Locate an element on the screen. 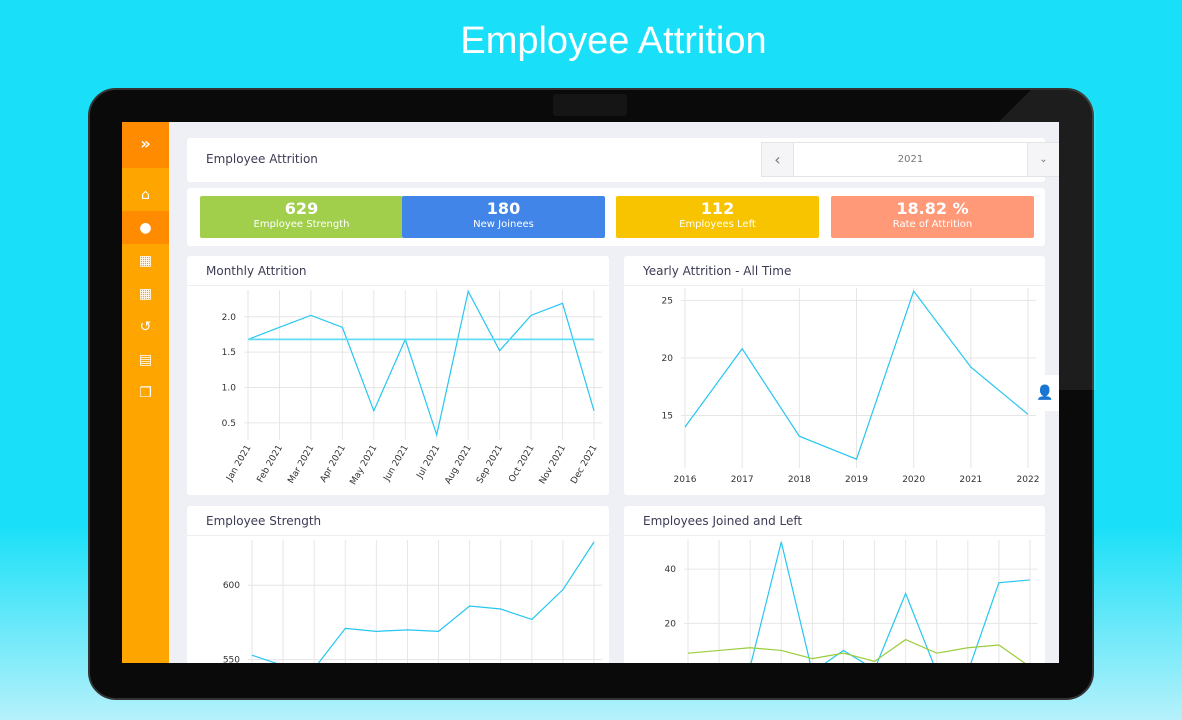 This screenshot has width=1182, height=720. x-tick-label: Jul 2021 is located at coordinates (428, 463).